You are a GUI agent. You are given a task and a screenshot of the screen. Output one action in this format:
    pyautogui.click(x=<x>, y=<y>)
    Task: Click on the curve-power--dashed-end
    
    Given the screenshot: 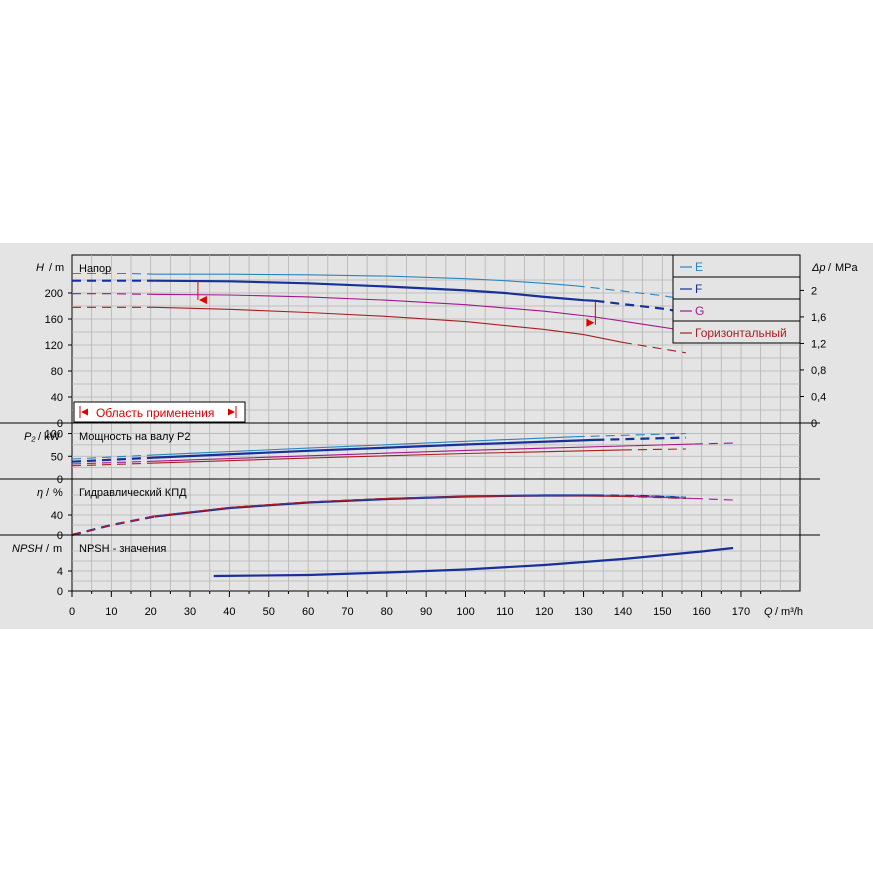 What is the action you would take?
    pyautogui.click(x=654, y=449)
    